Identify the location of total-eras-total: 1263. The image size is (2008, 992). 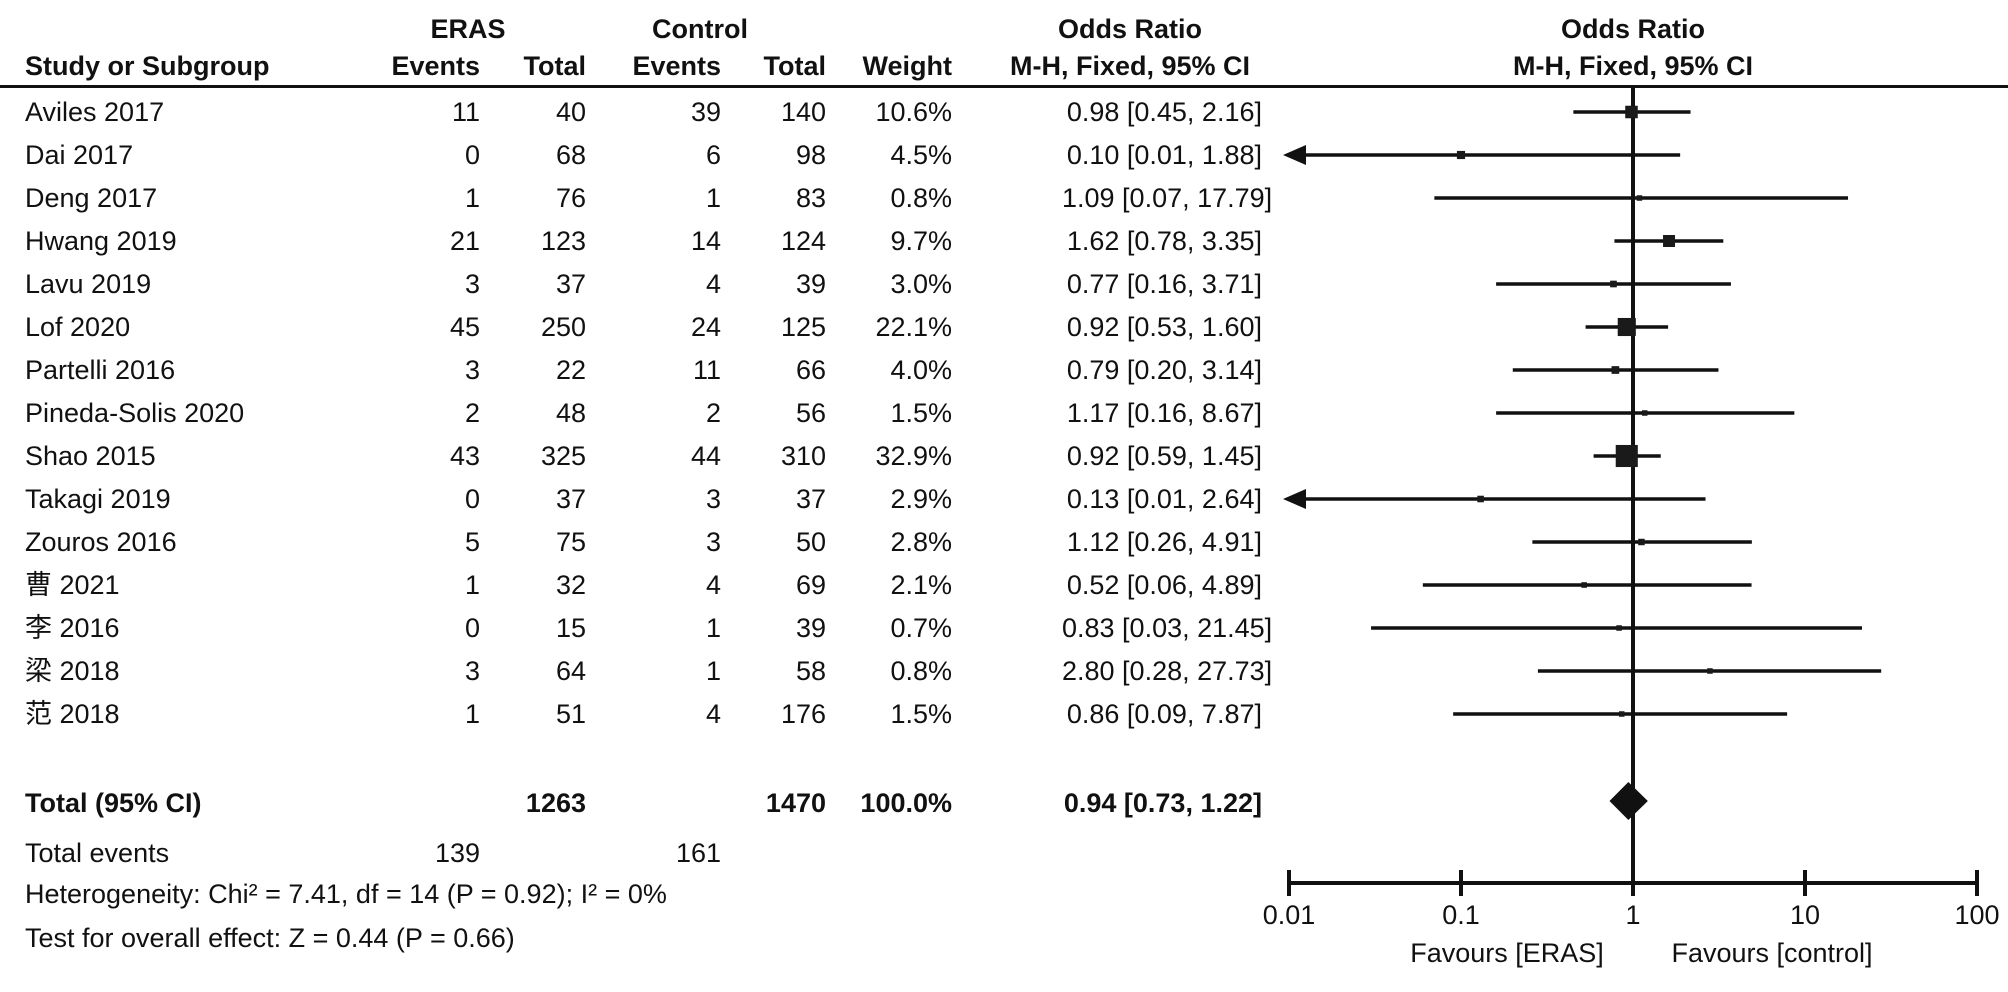
(555, 803).